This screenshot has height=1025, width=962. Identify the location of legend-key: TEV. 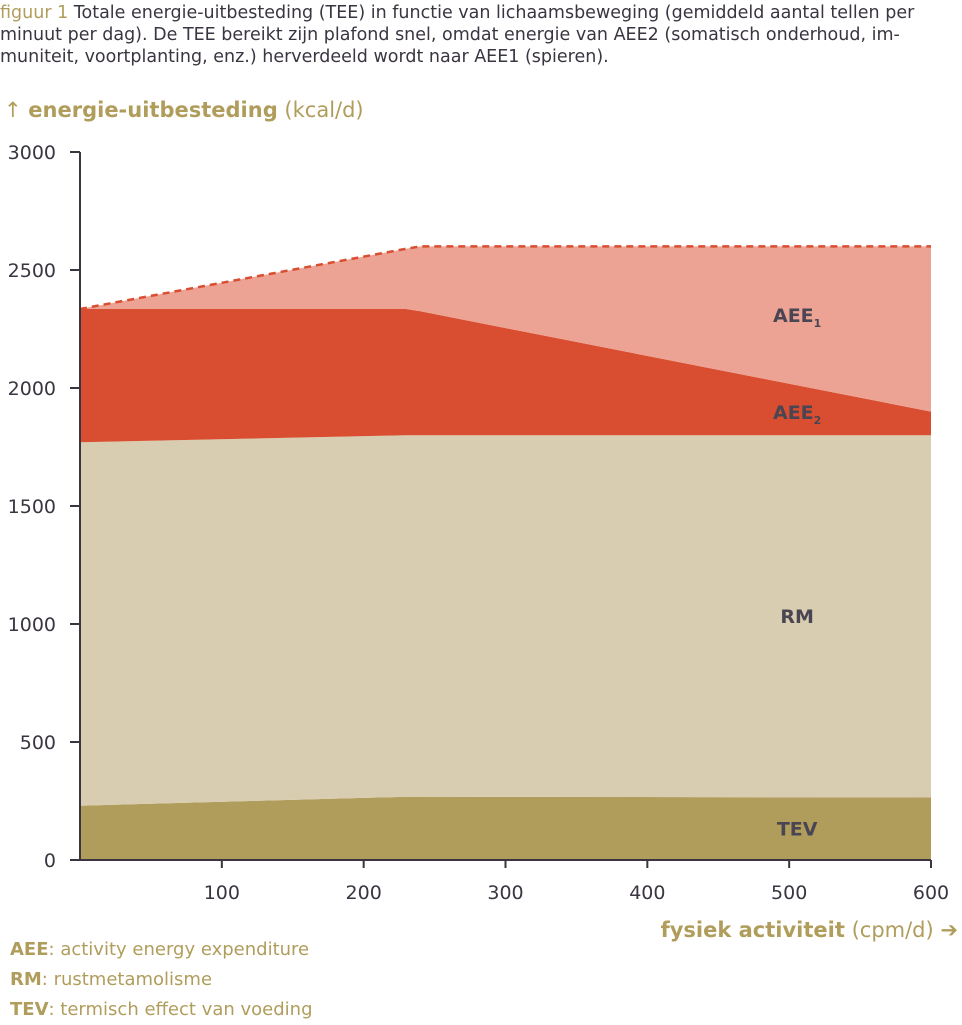
(29, 1009).